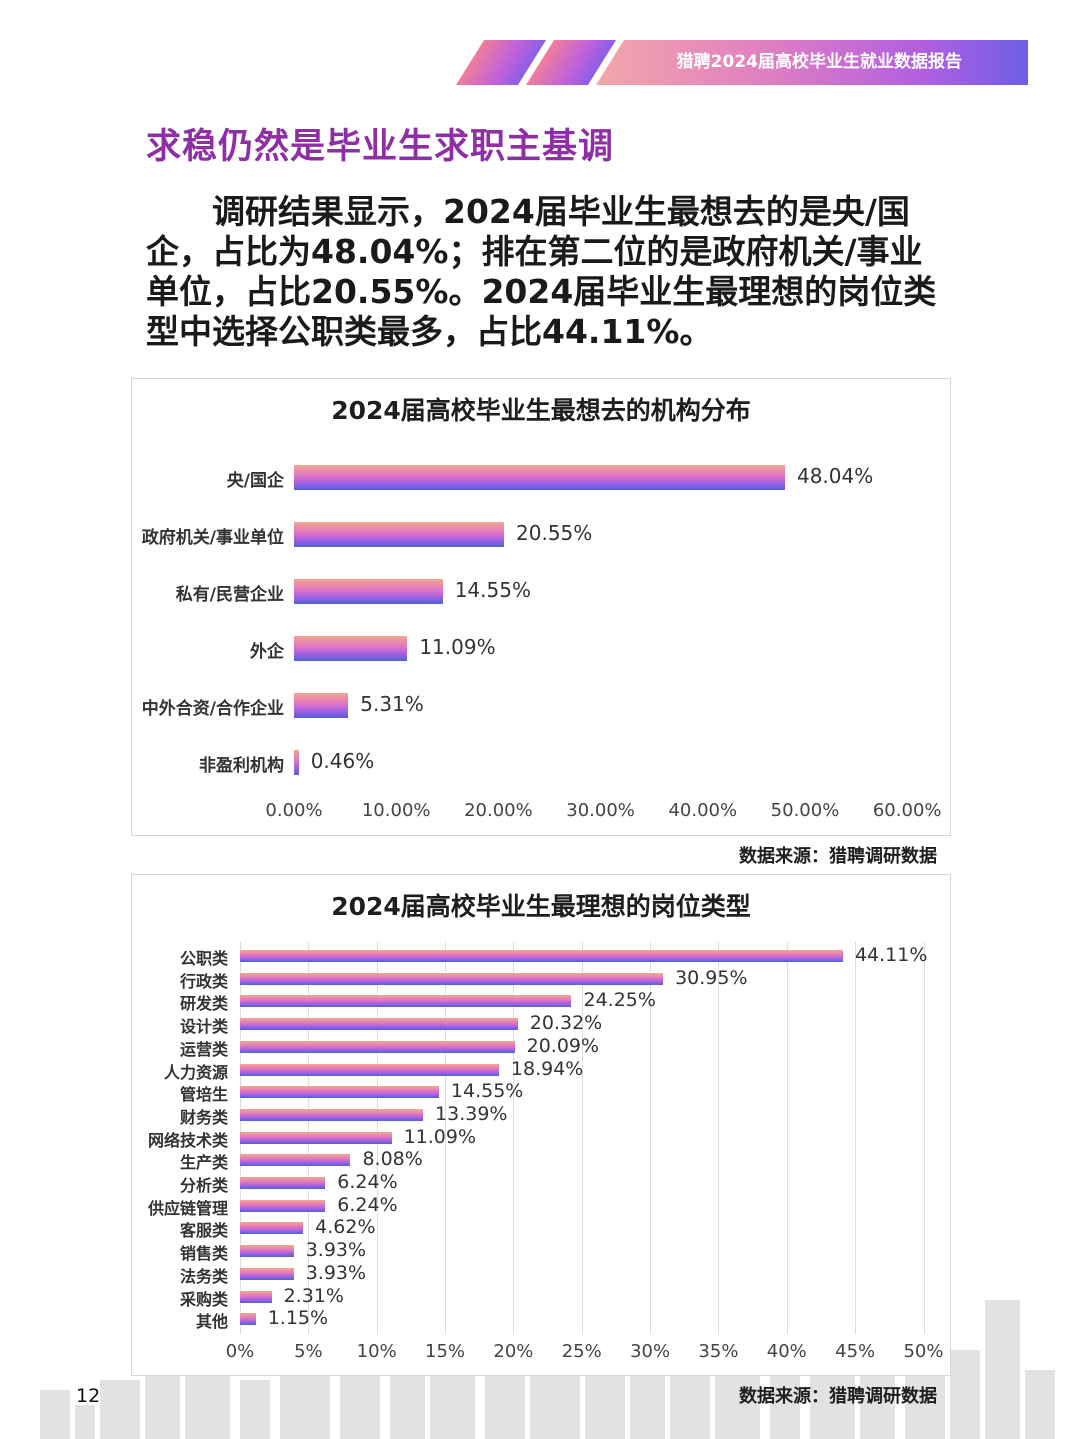  Describe the element at coordinates (203, 1004) in the screenshot. I see `chart2-category-label: 研发类` at that location.